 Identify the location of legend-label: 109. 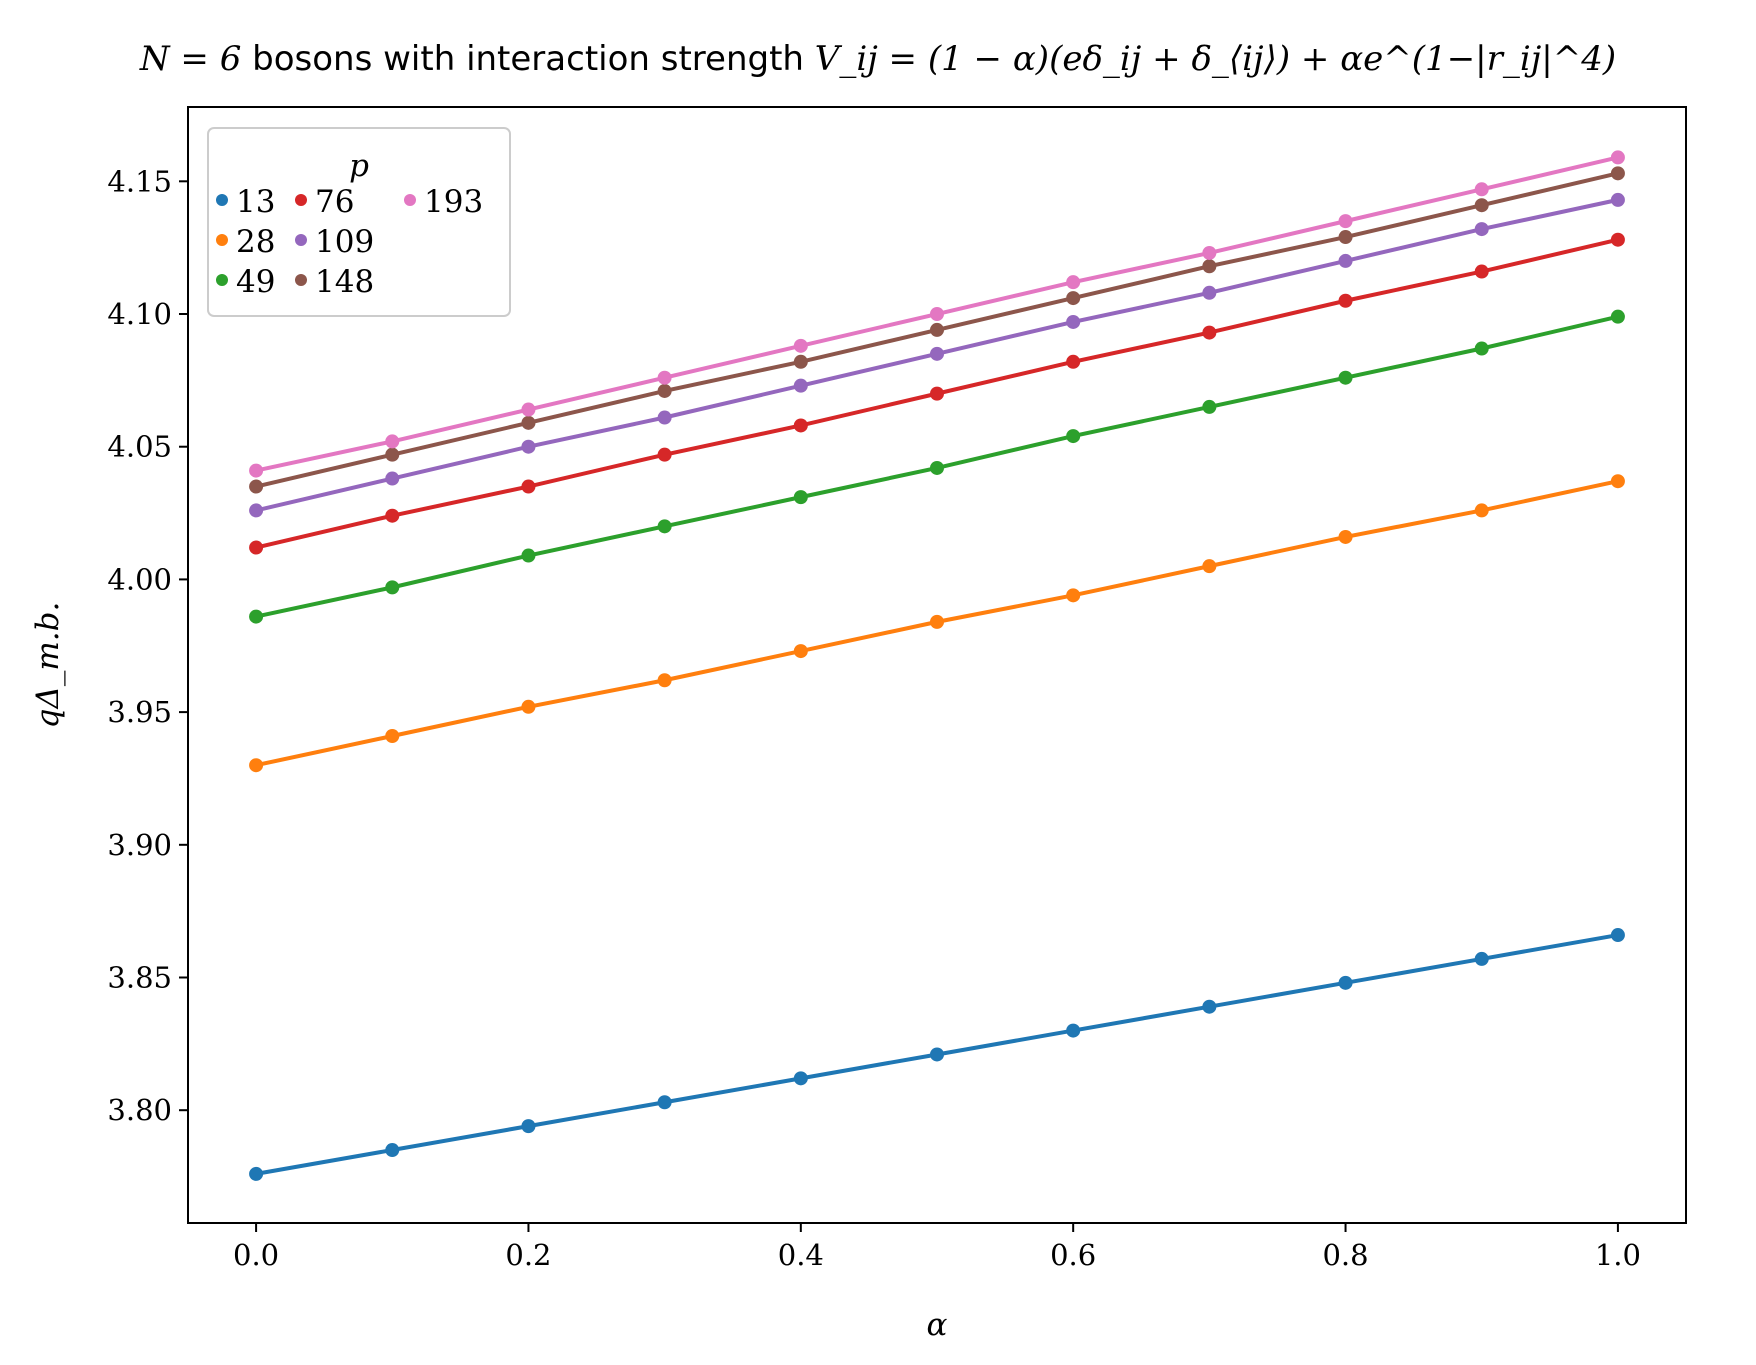
(344, 242).